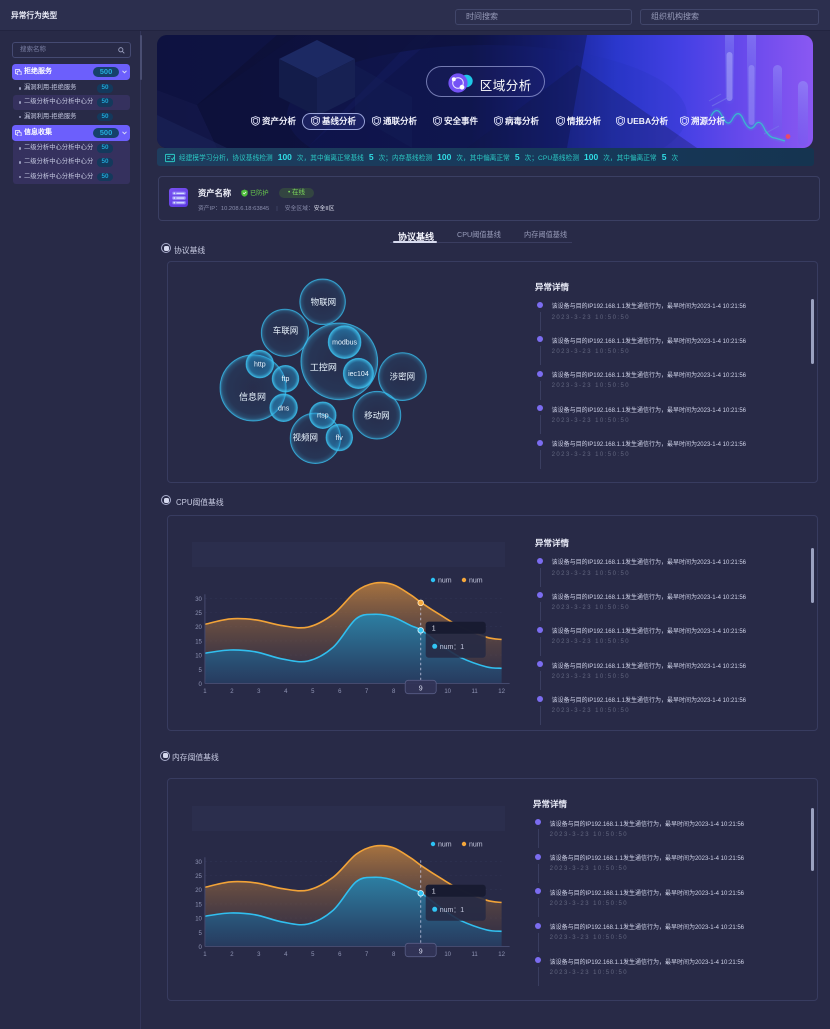 The height and width of the screenshot is (1029, 830). What do you see at coordinates (260, 365) in the screenshot?
I see `svg-text: http` at bounding box center [260, 365].